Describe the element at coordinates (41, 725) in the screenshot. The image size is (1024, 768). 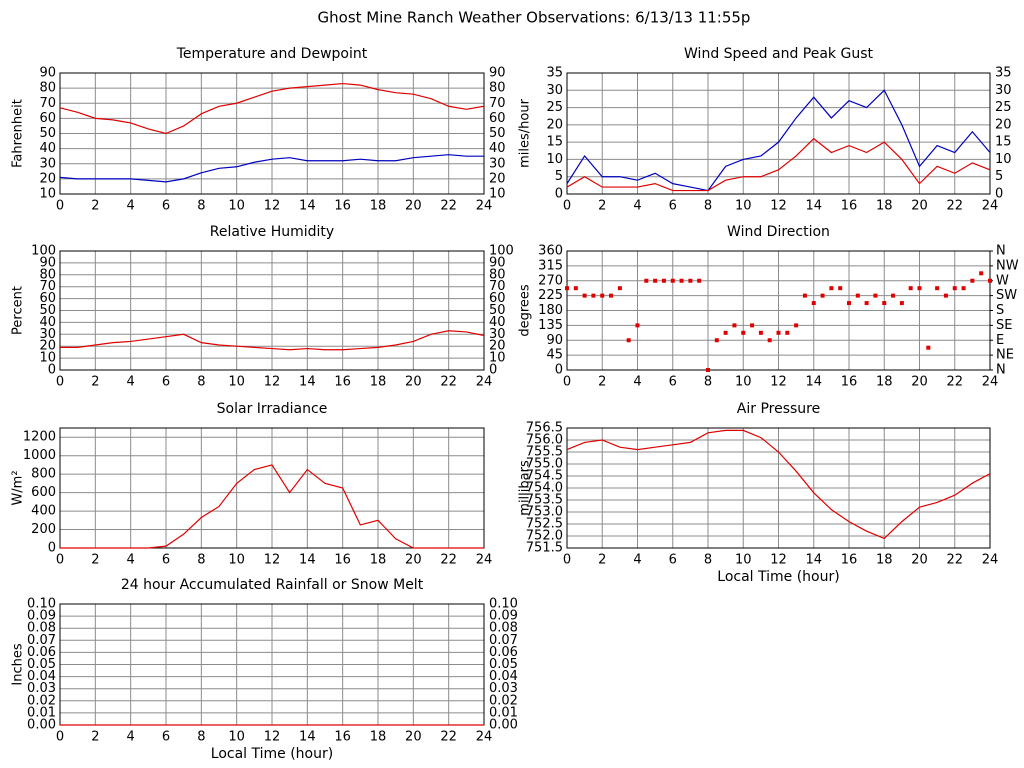
I see `y-tick-label: 0.00` at that location.